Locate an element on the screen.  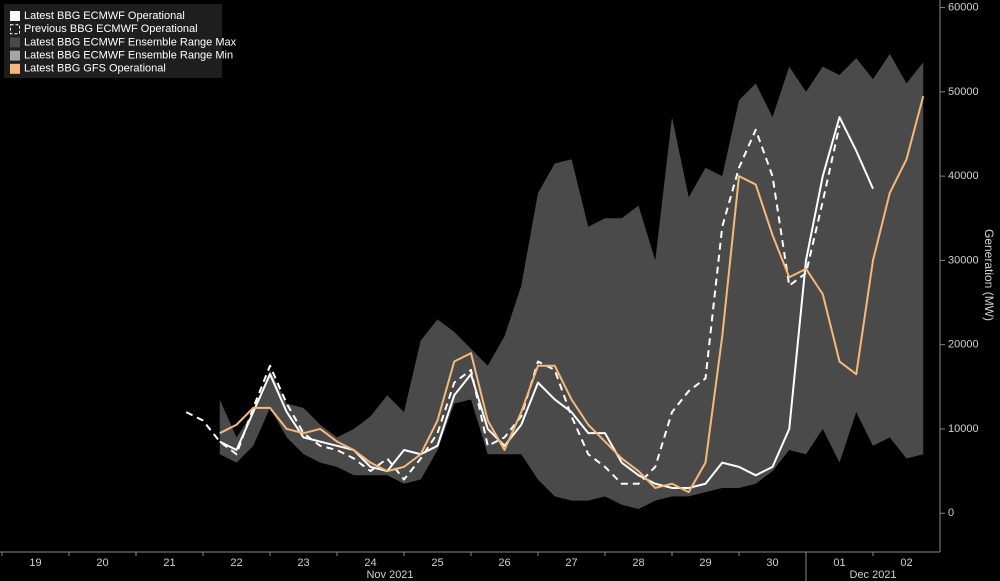
y-tick-label: 50000 is located at coordinates (963, 92).